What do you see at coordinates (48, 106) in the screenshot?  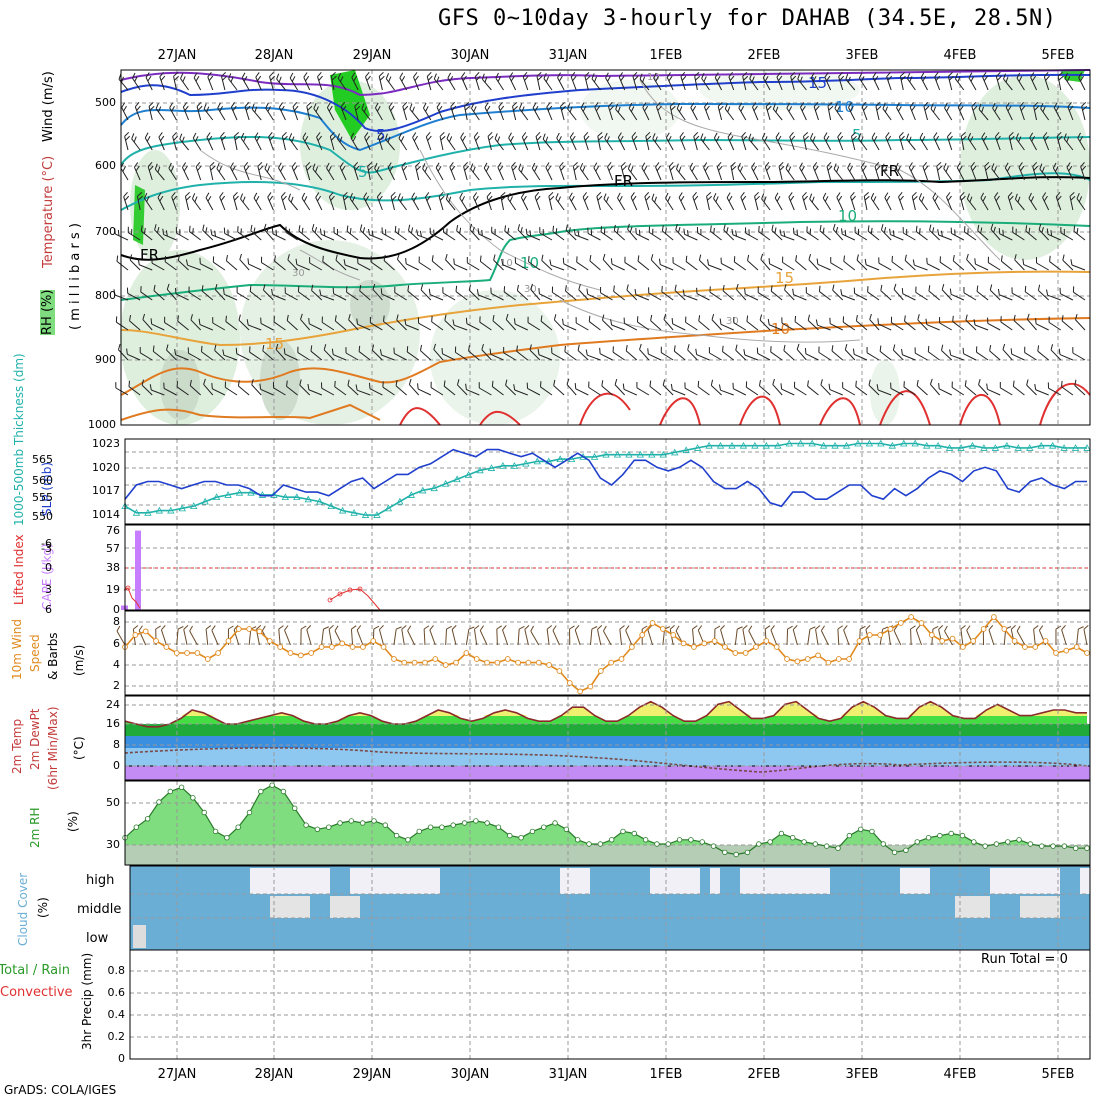 I see `profile-ylabel-wind: Wind (m/s)` at bounding box center [48, 106].